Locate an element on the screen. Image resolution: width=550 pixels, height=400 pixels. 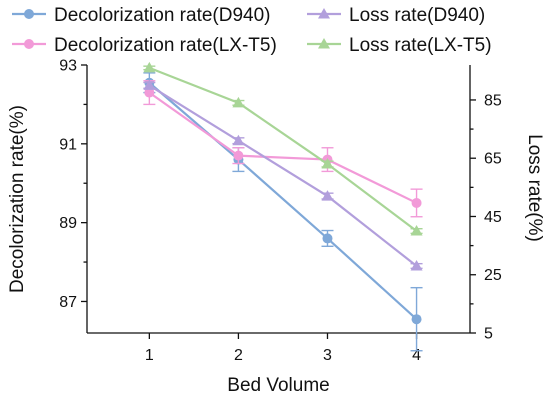
legend-label: Decolorization rate(LX-T5) is located at coordinates (165, 45).